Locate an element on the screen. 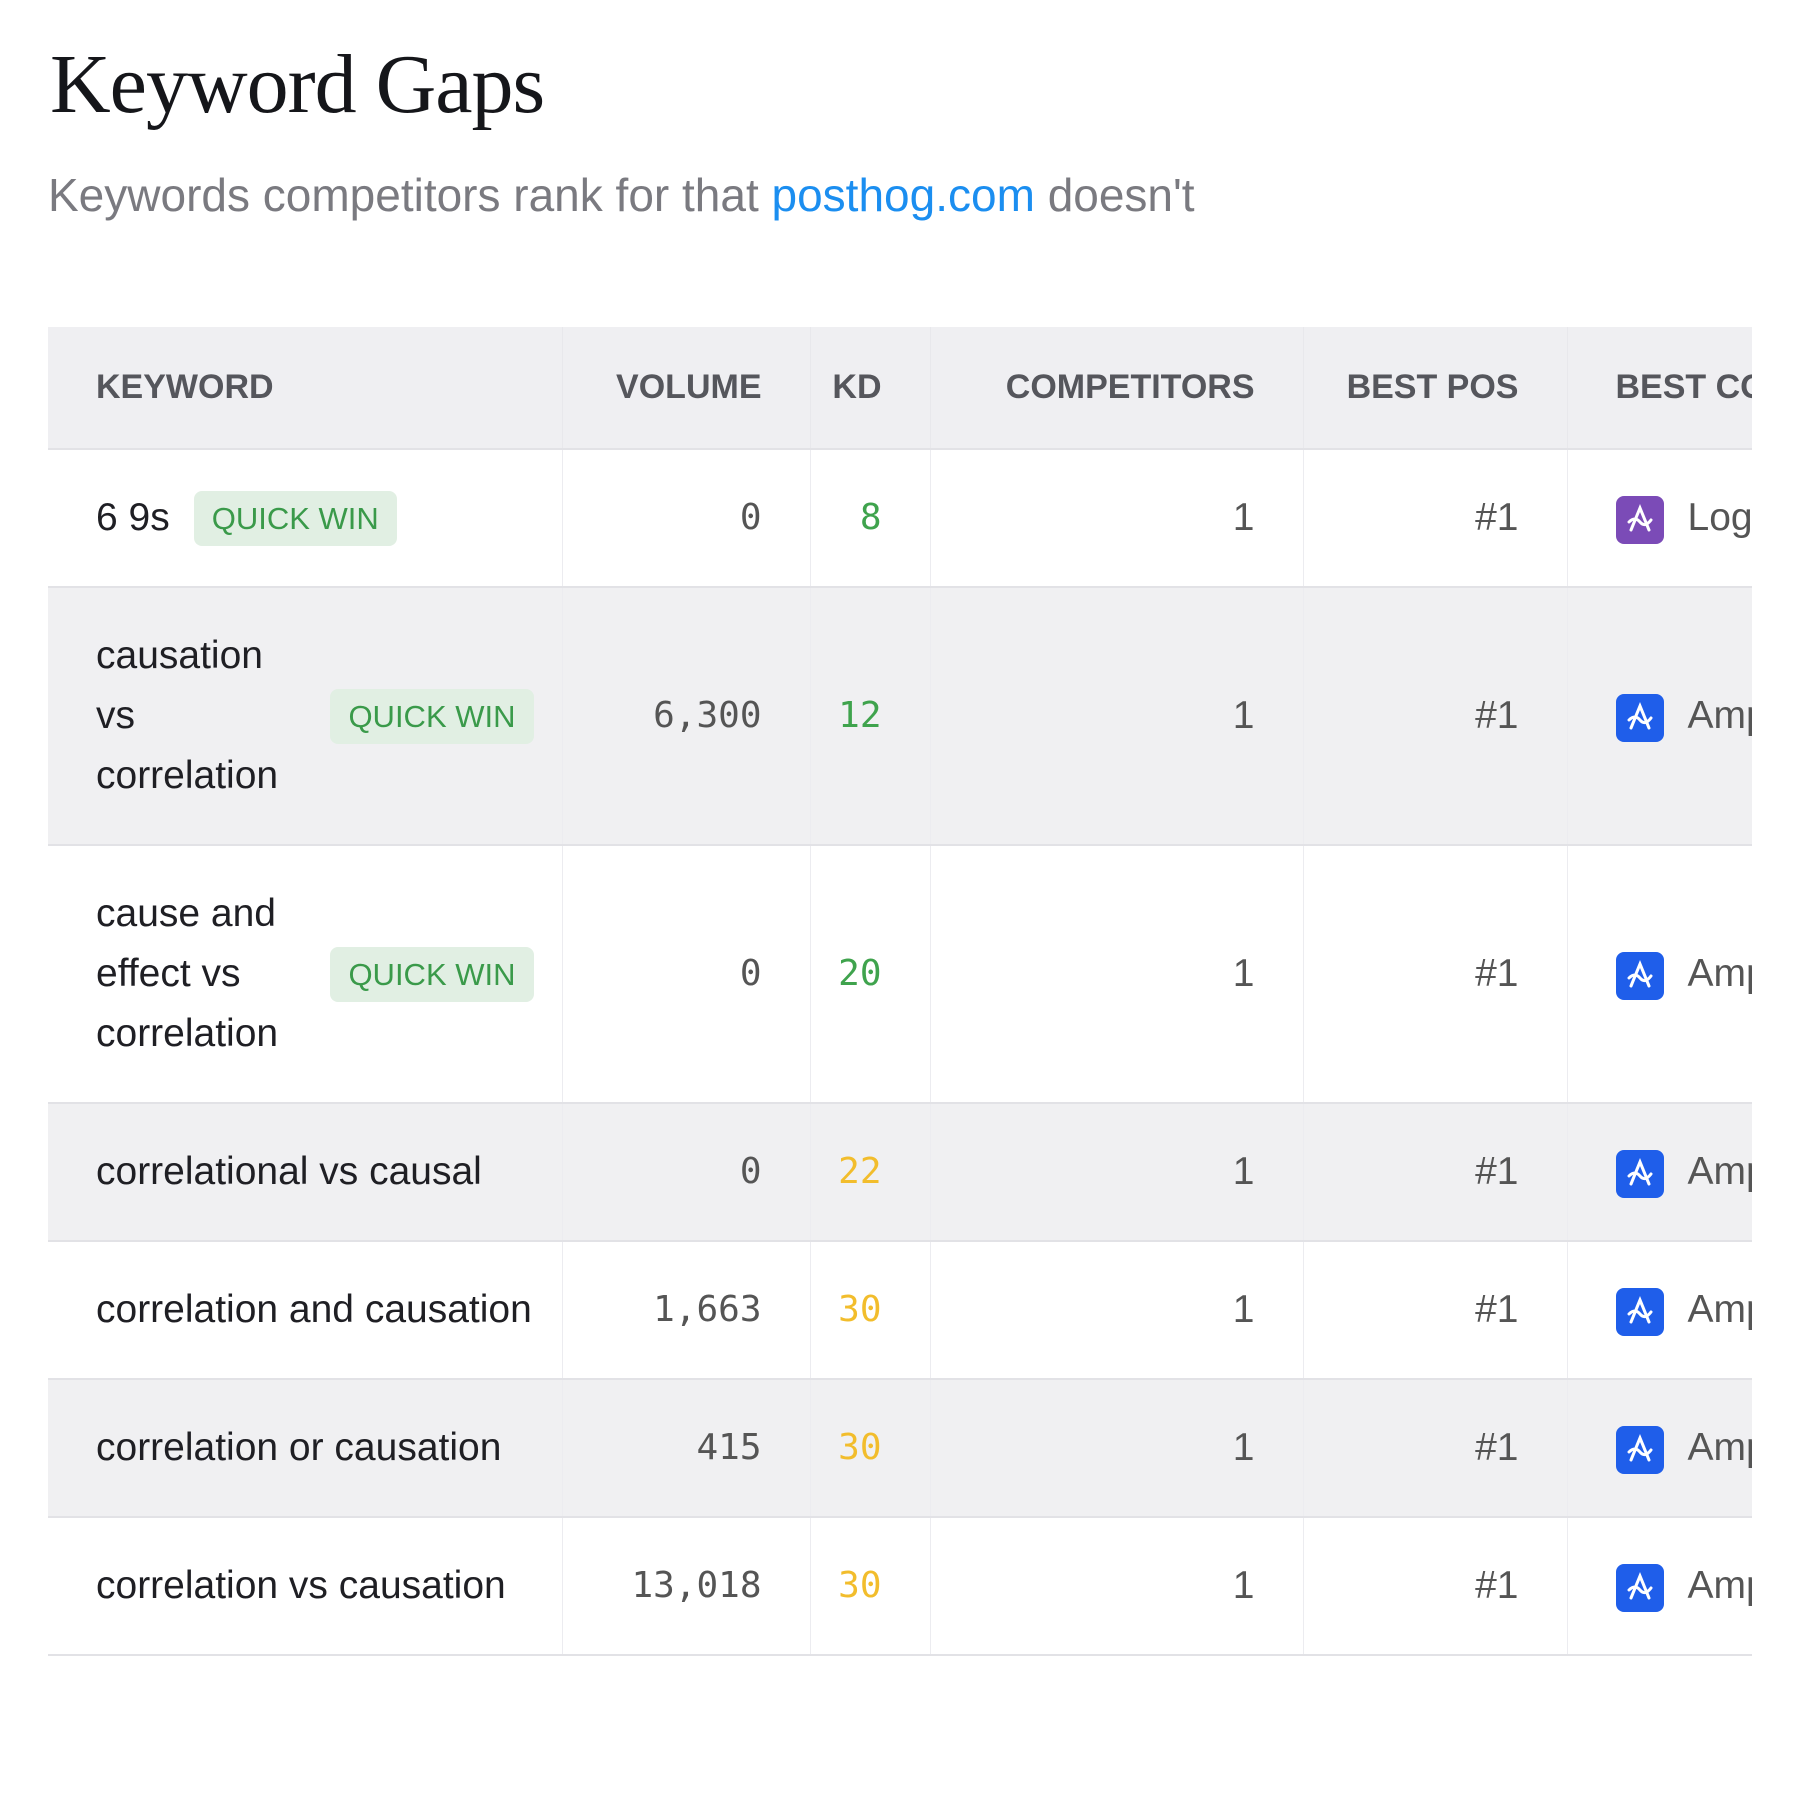 The width and height of the screenshot is (1800, 1800). keyword-cell: correlation vs causation is located at coordinates (305, 1586).